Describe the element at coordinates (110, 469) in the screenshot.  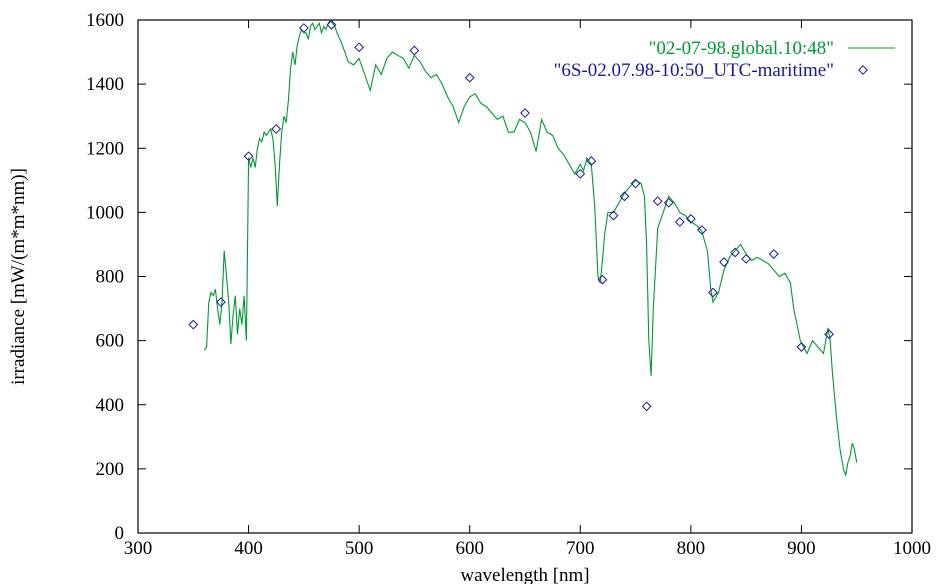
I see `y-tick-label: 200` at that location.